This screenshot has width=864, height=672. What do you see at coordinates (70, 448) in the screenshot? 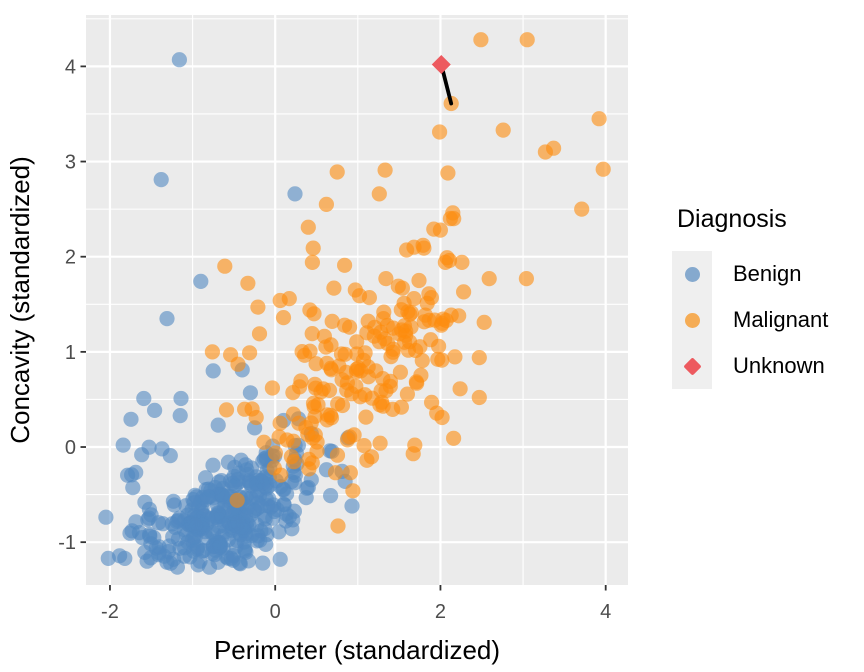
I see `y-tick-label: 0` at bounding box center [70, 448].